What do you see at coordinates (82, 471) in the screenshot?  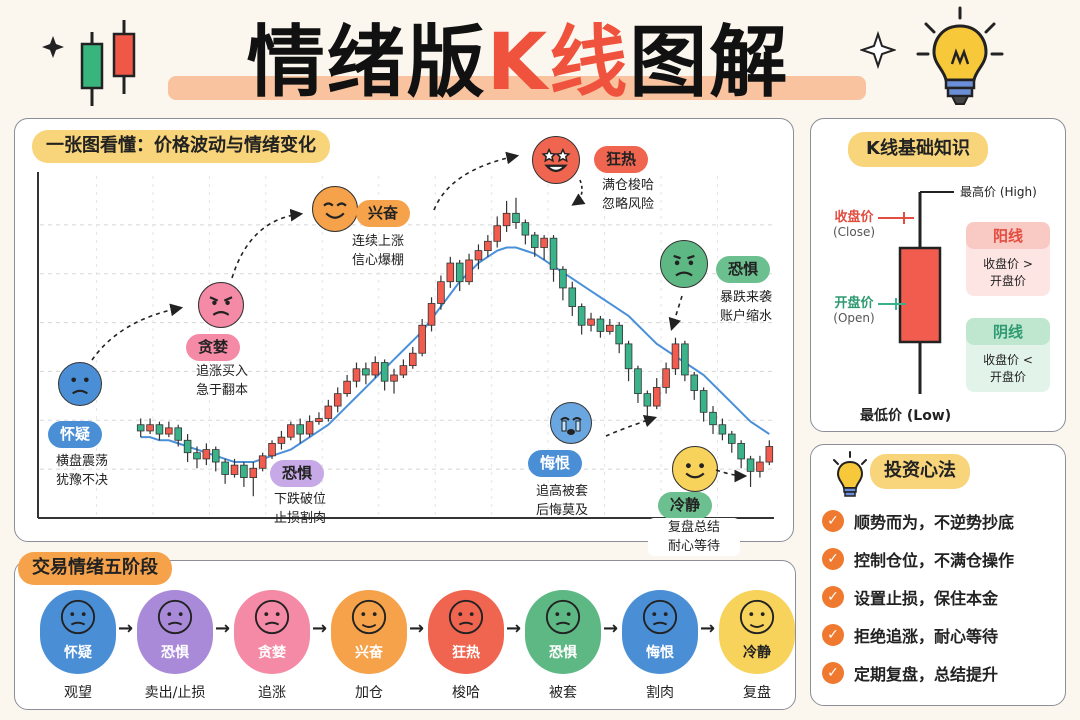 I see `stage-caption-doubt: 横盘震荡 犹豫不决` at bounding box center [82, 471].